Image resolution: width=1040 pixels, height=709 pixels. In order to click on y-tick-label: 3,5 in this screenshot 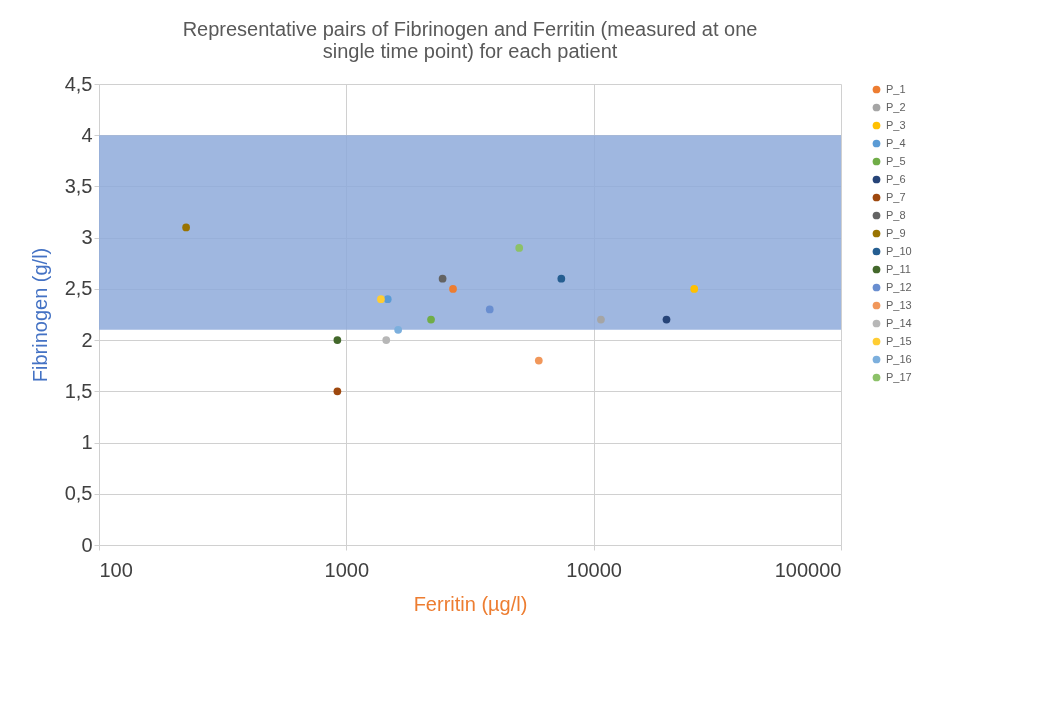, I will do `click(78, 185)`.